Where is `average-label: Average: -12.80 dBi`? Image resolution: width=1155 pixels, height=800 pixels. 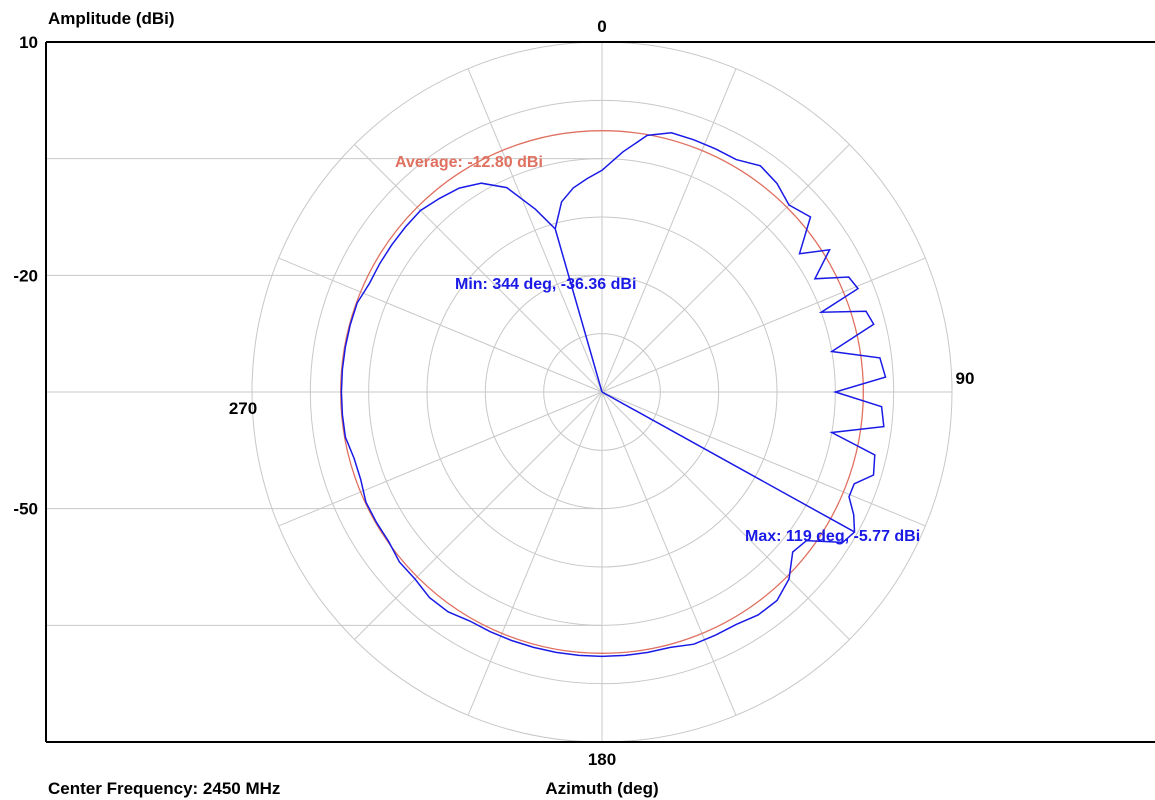
average-label: Average: -12.80 dBi is located at coordinates (469, 162).